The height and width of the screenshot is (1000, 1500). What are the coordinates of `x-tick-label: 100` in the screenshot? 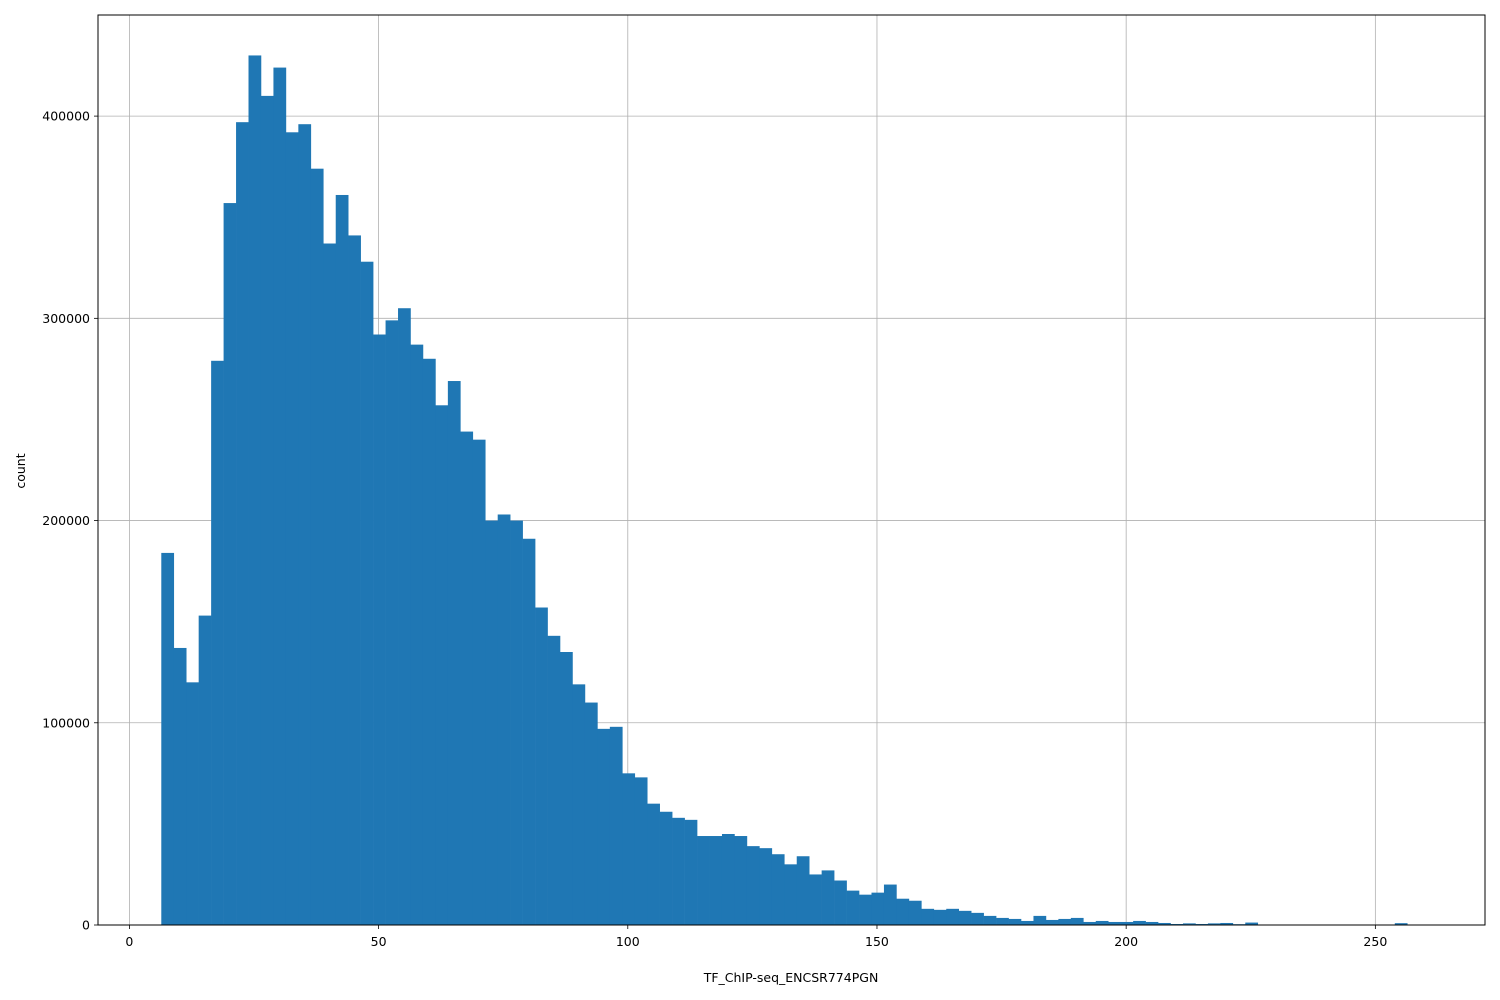 It's located at (628, 941).